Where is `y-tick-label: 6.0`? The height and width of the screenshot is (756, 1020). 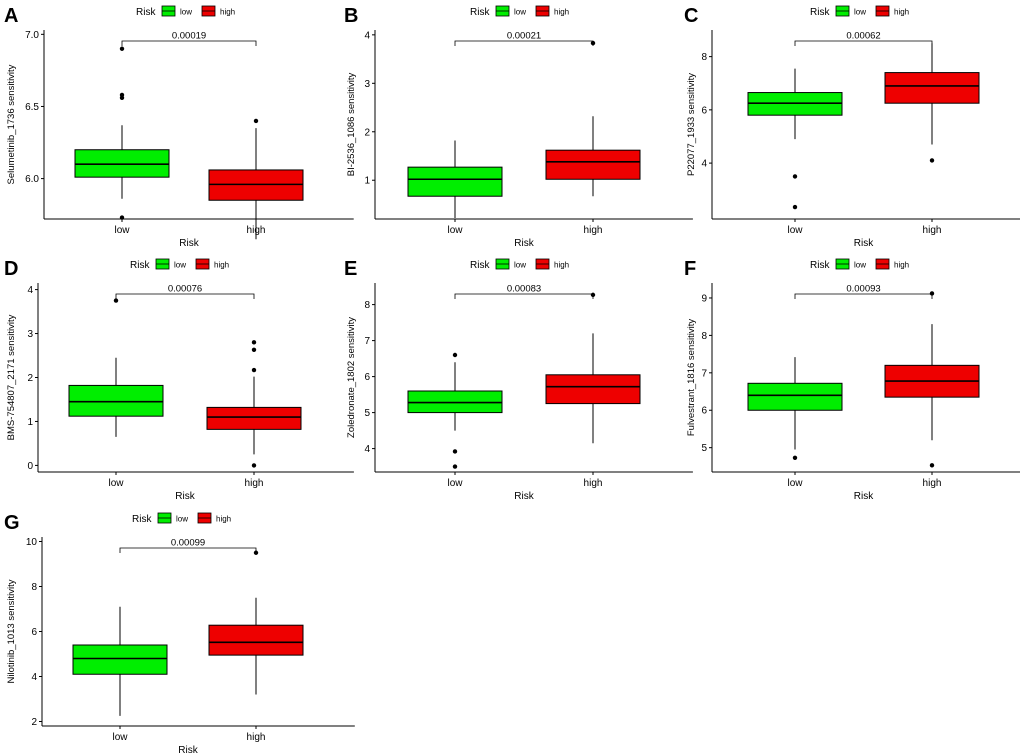
y-tick-label: 6.0 is located at coordinates (32, 179).